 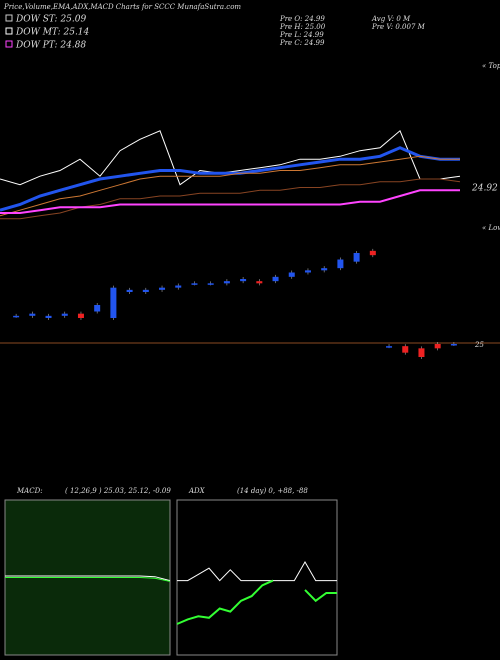 What do you see at coordinates (52, 33) in the screenshot?
I see `legend-label: DOW MT: 25.14` at bounding box center [52, 33].